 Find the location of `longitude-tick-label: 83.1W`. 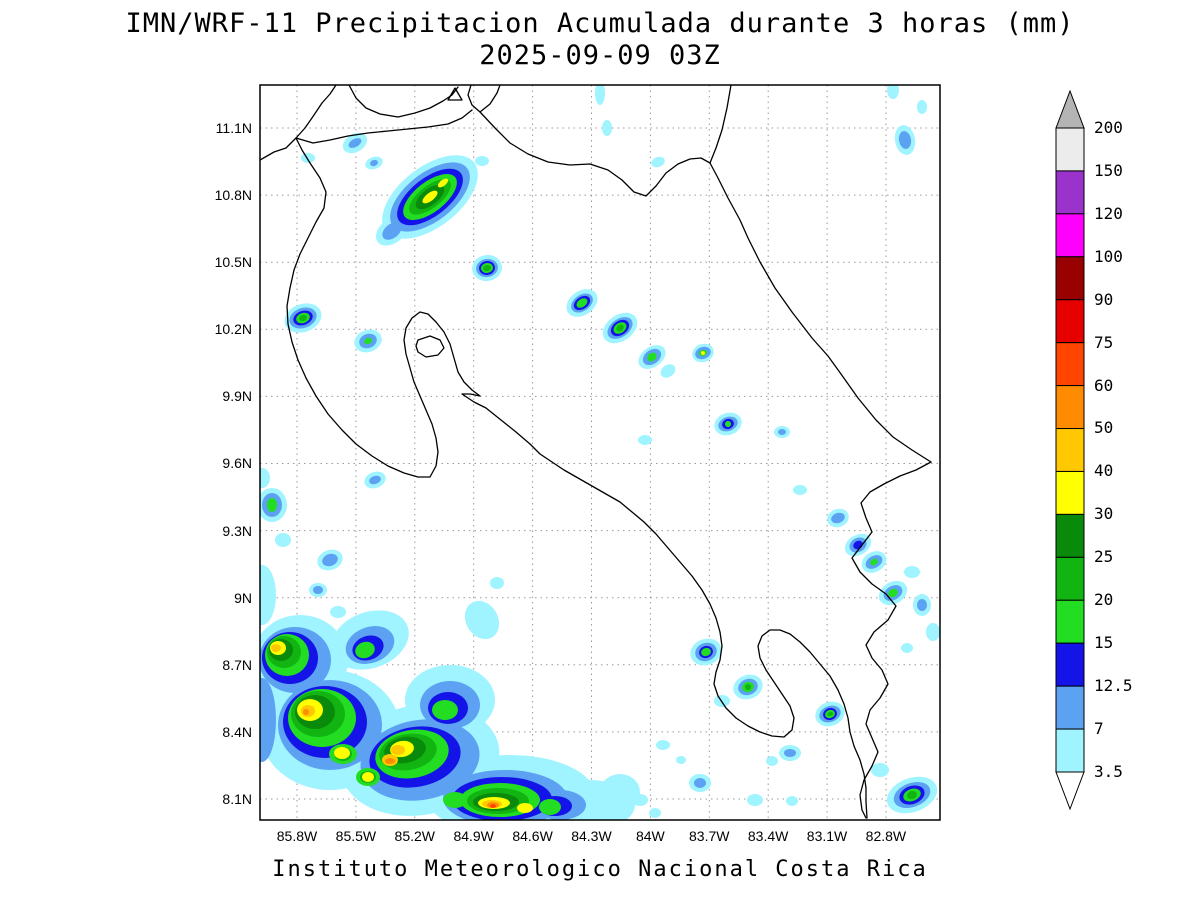

longitude-tick-label: 83.1W is located at coordinates (827, 836).